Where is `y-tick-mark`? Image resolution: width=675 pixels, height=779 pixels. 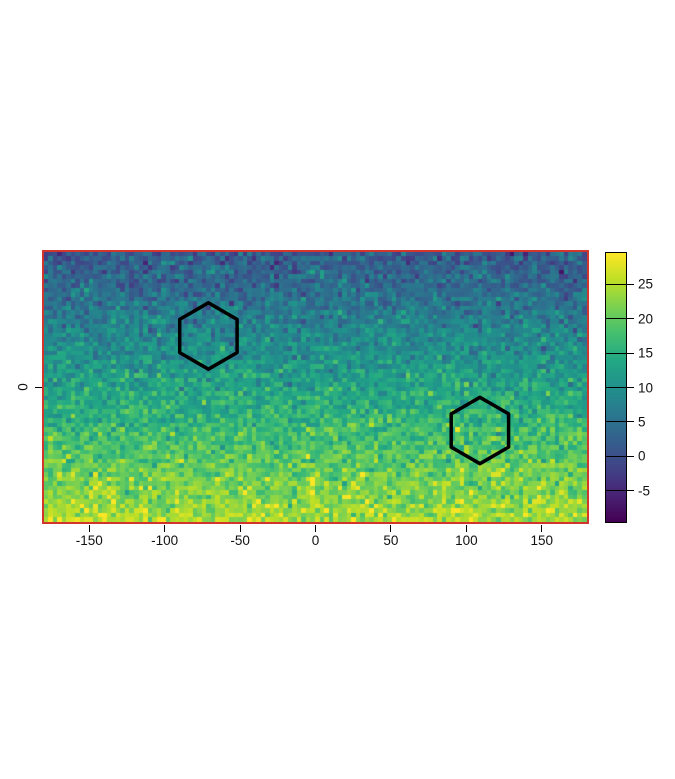
y-tick-mark is located at coordinates (38, 387).